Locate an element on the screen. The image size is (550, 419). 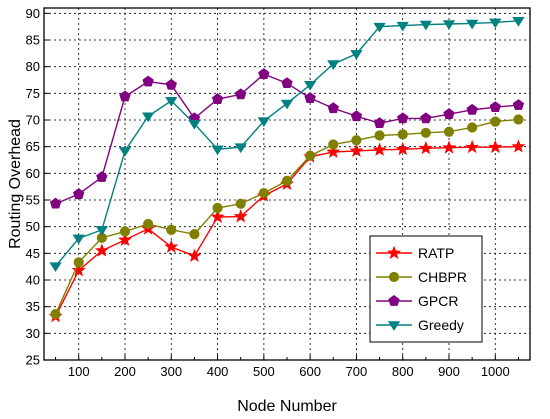
y-tick-label: 55 is located at coordinates (33, 200).